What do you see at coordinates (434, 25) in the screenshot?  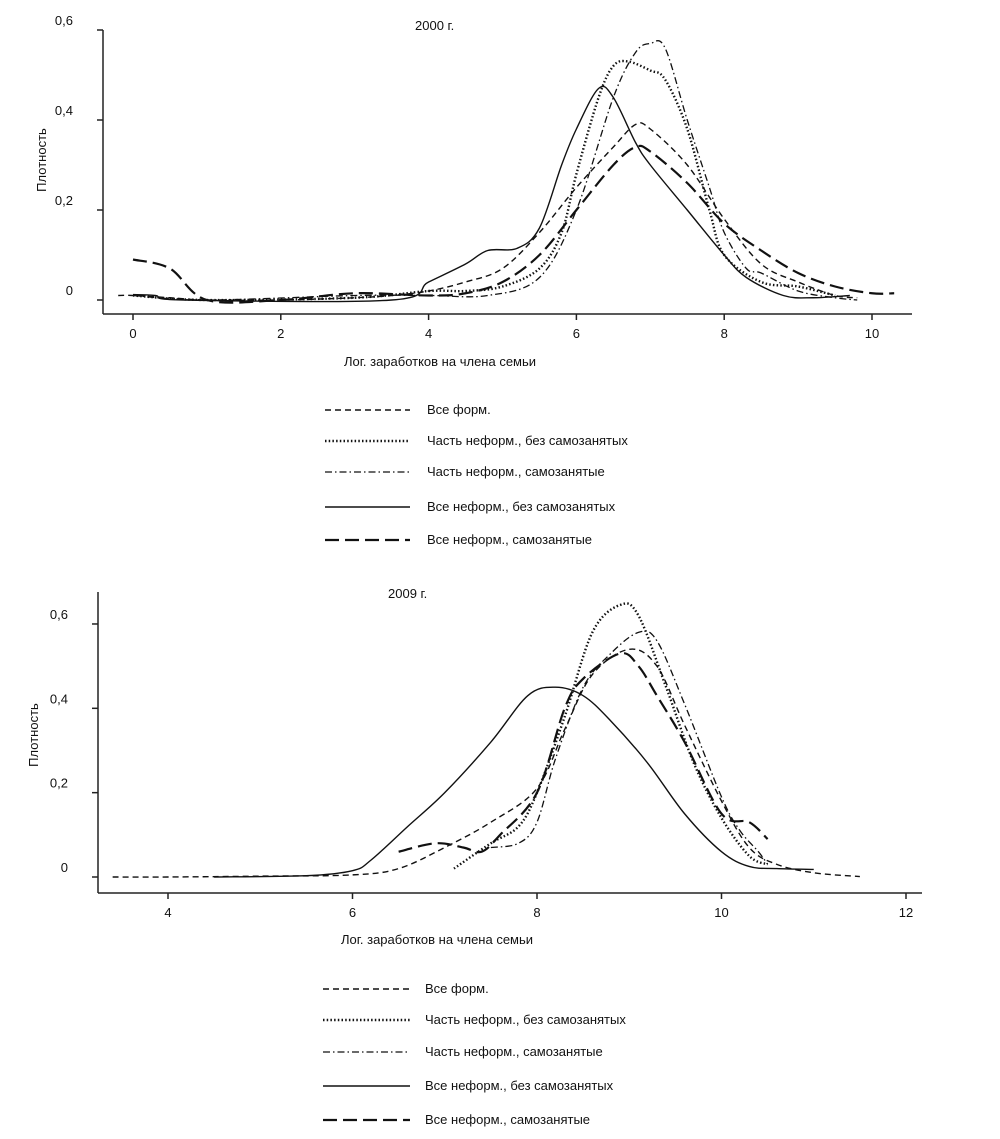 I see `chart-title: 2000 г.` at bounding box center [434, 25].